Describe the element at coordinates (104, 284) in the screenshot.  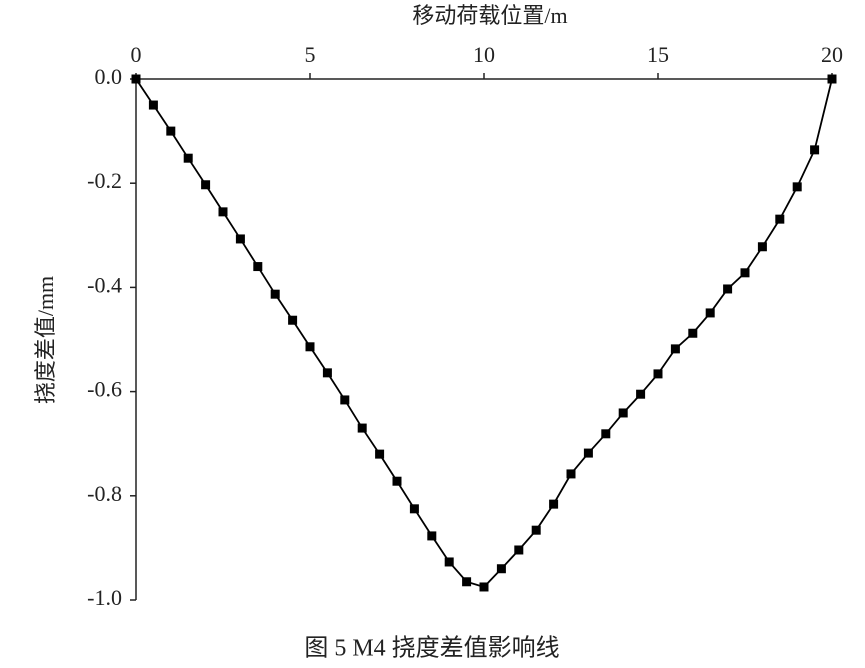
I see `y-tick-label: -0.4` at that location.